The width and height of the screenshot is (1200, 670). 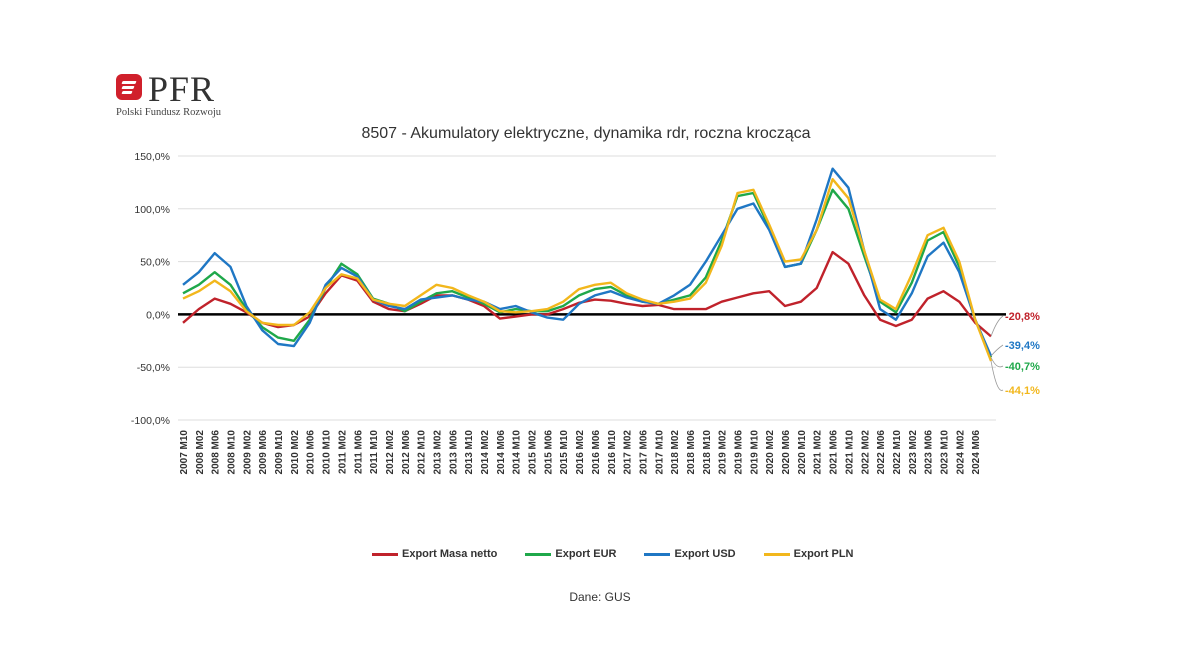 What do you see at coordinates (327, 452) in the screenshot?
I see `x-tick-label: 2010 M10` at bounding box center [327, 452].